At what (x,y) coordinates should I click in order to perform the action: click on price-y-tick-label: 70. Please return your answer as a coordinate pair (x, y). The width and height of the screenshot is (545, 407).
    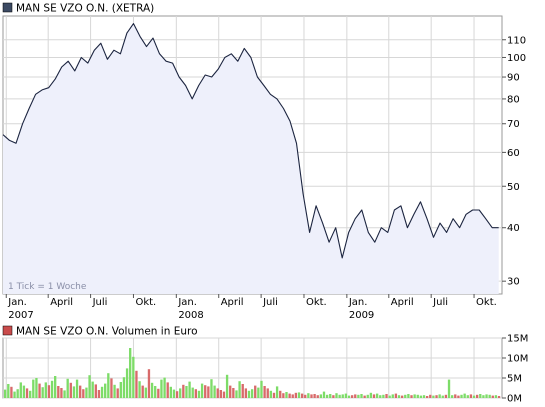
    Looking at the image, I should click on (513, 124).